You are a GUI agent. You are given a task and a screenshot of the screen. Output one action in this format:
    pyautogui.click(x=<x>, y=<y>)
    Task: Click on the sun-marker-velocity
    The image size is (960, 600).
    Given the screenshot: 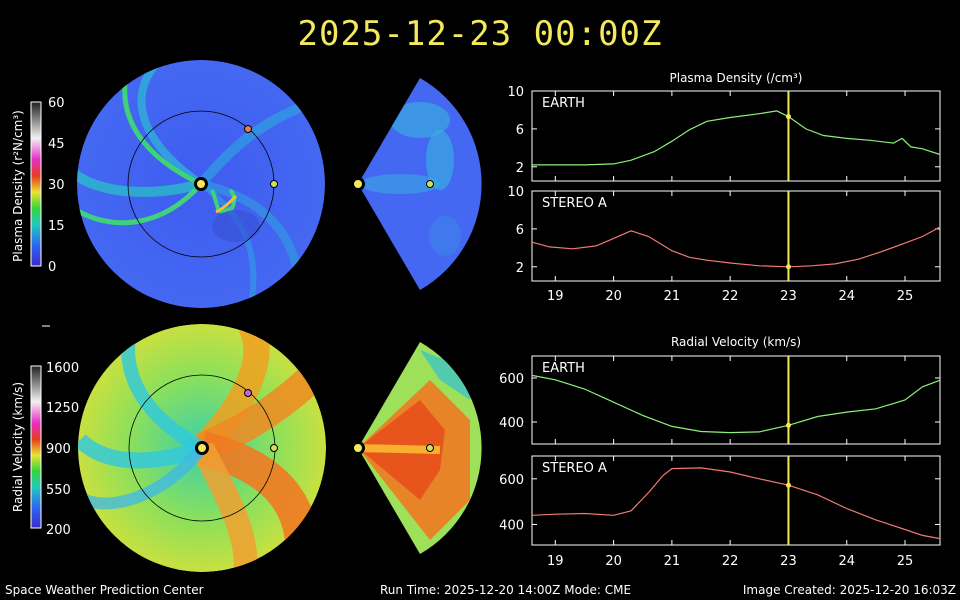 What is the action you would take?
    pyautogui.click(x=202, y=448)
    